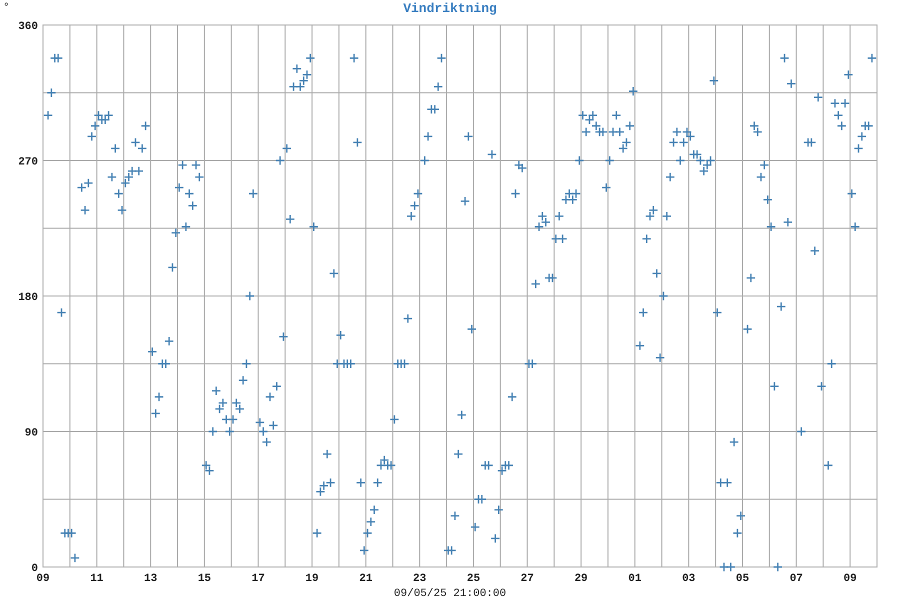 The width and height of the screenshot is (900, 600). What do you see at coordinates (689, 579) in the screenshot?
I see `x-tick-label: 03` at bounding box center [689, 579].